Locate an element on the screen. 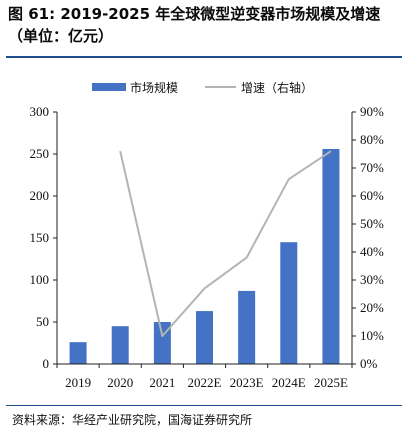  bar-2019 is located at coordinates (78, 353).